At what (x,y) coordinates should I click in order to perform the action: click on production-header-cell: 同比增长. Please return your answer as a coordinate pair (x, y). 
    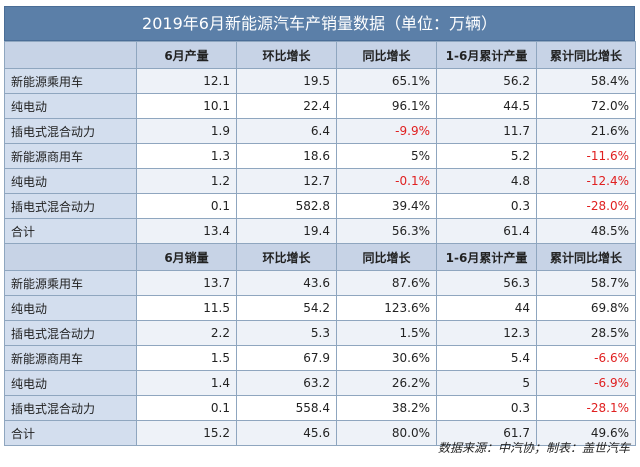
    Looking at the image, I should click on (386, 55).